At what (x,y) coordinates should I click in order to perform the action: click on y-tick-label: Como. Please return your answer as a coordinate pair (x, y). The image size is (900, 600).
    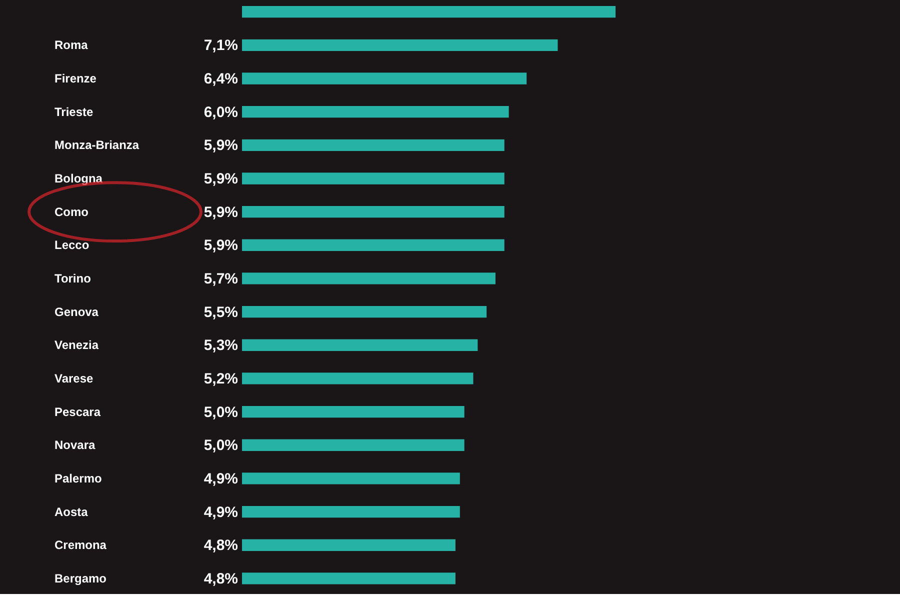
    Looking at the image, I should click on (71, 211).